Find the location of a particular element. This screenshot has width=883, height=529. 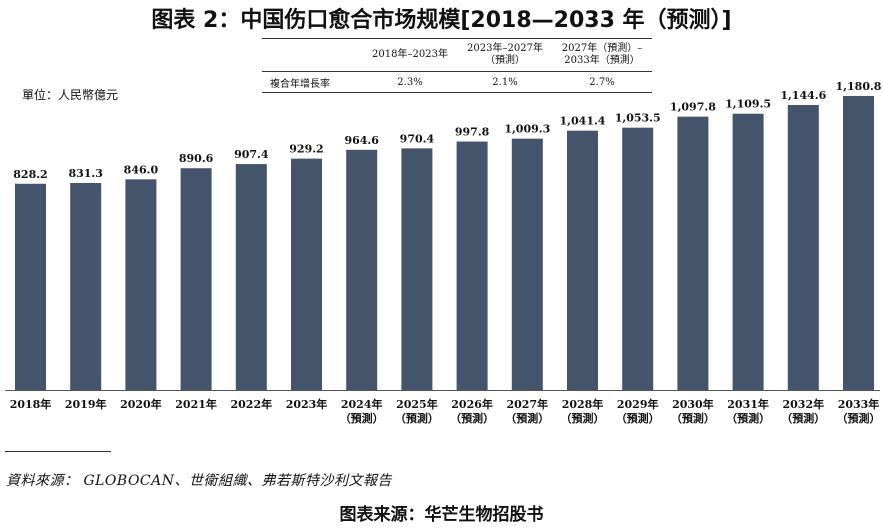

bar-2023年 is located at coordinates (306, 274).